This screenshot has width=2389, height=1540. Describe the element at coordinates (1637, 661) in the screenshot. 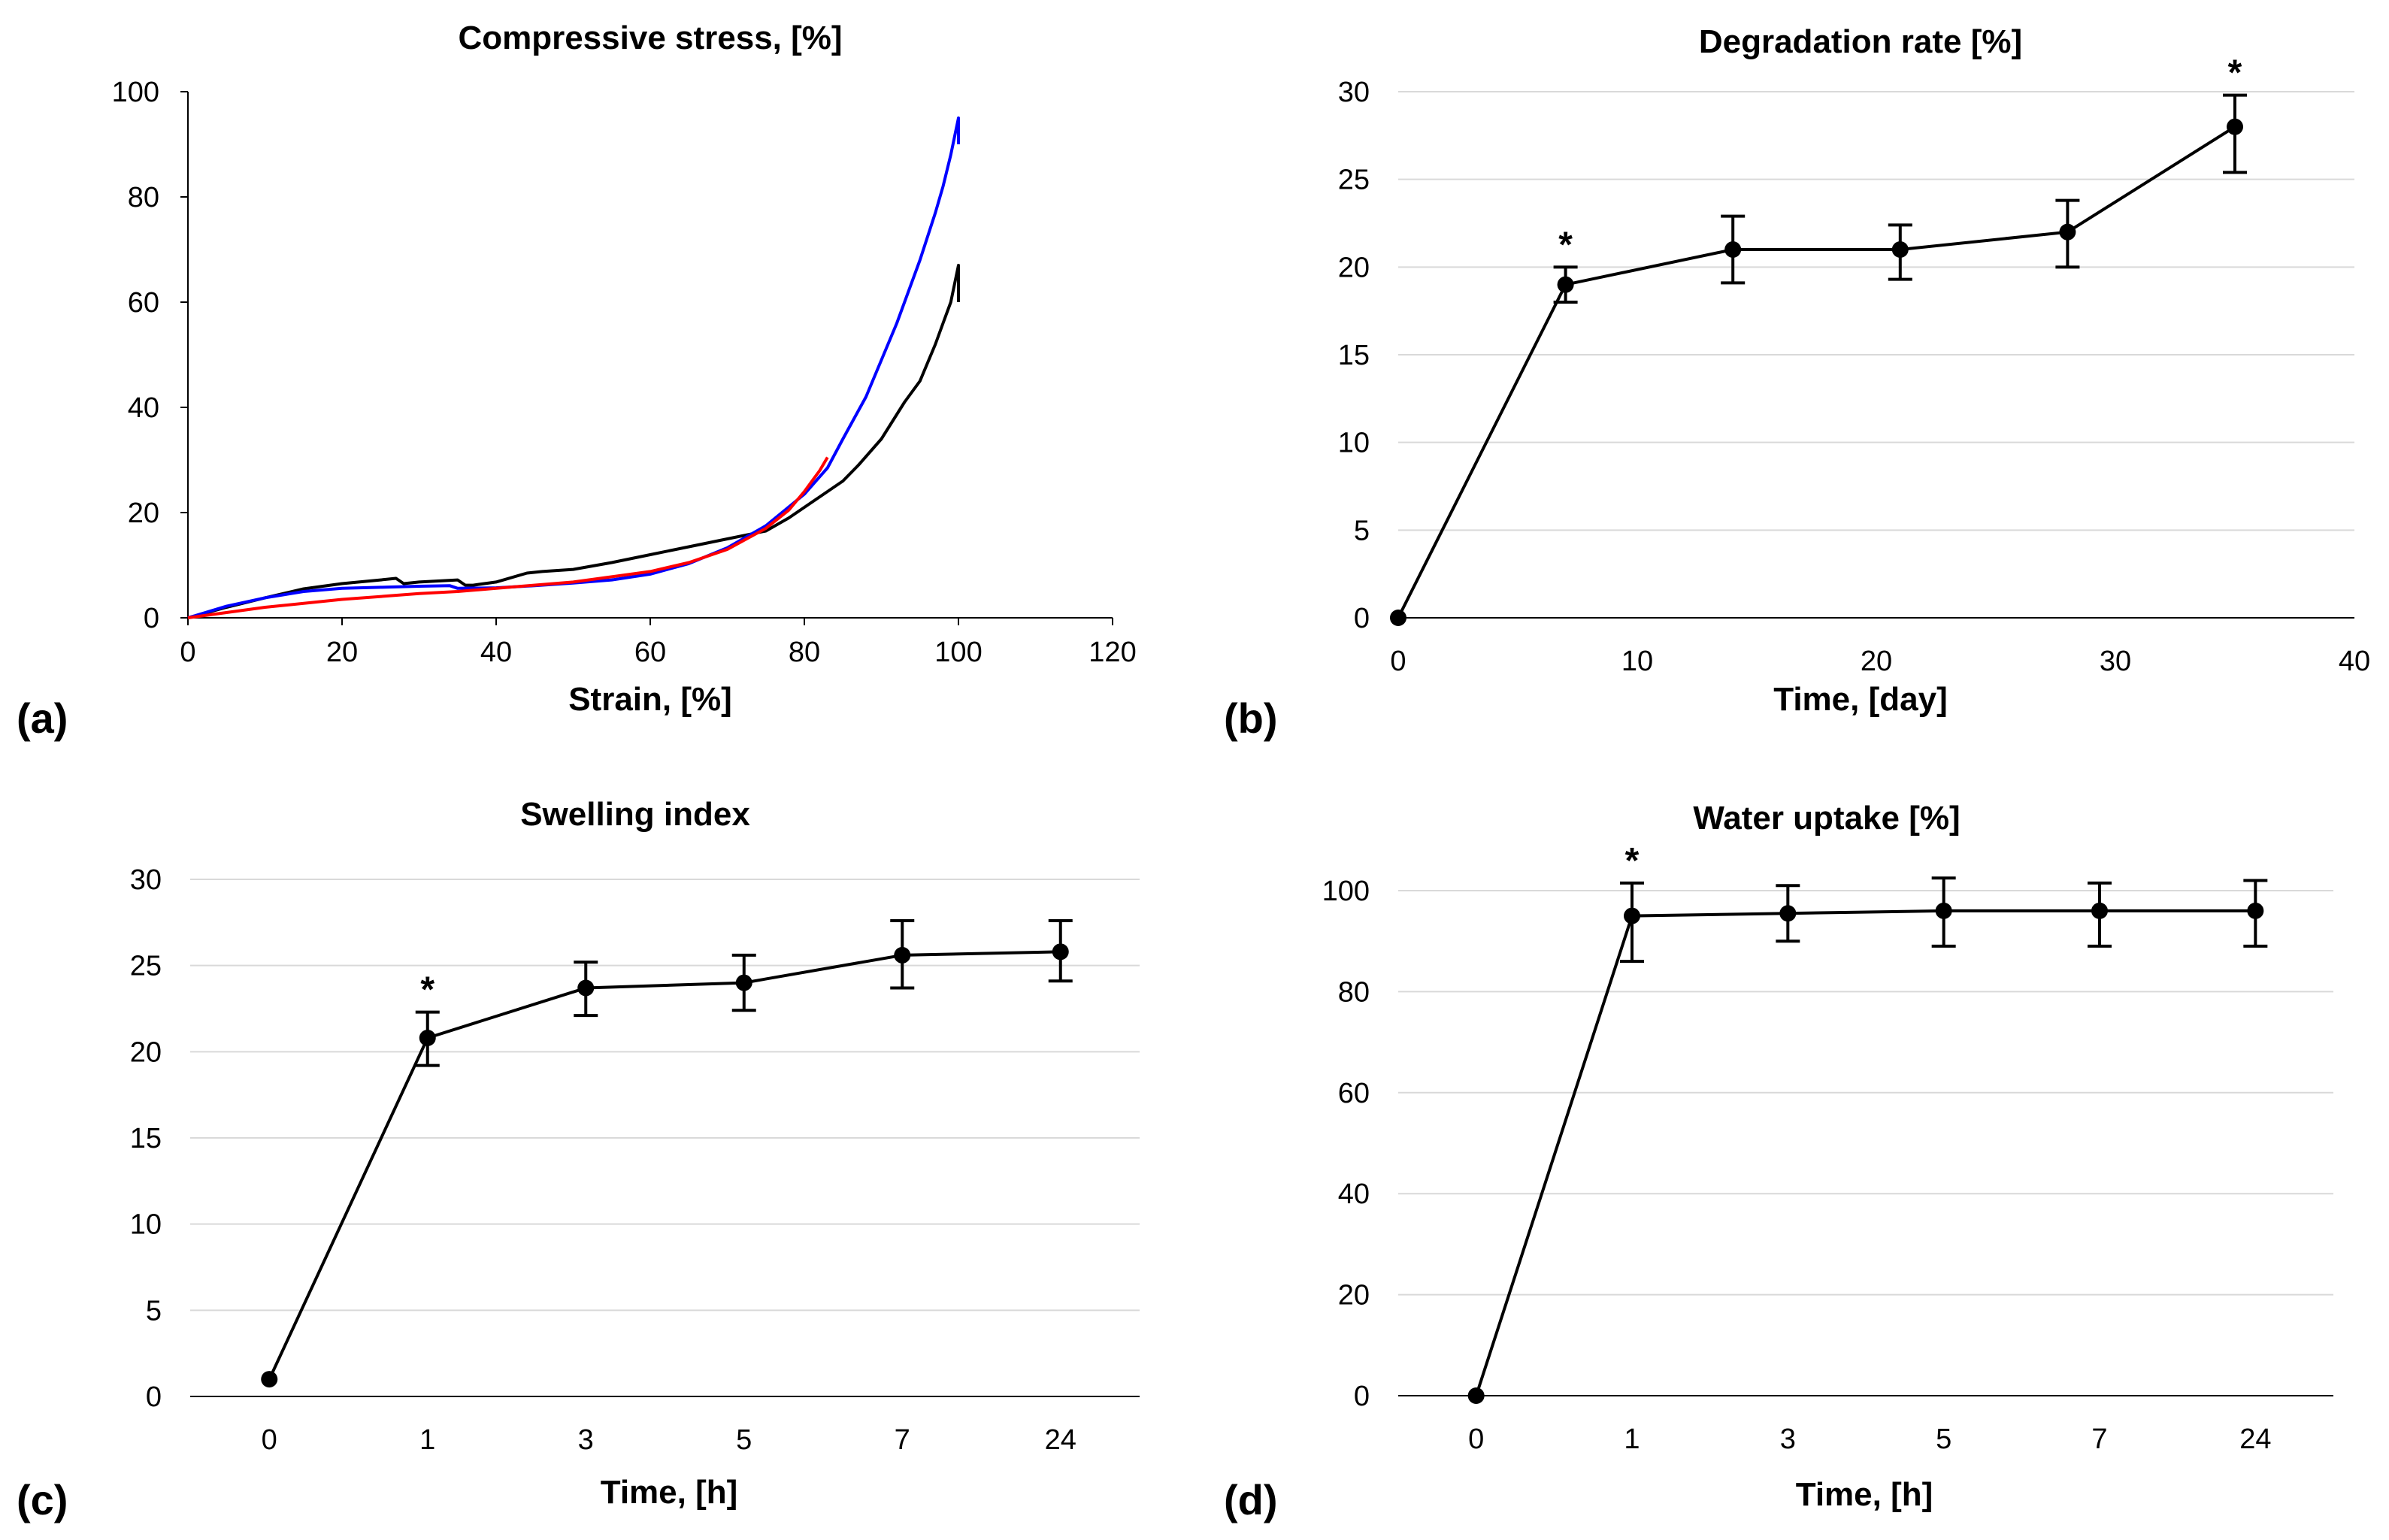

I see `panel-b-x-tick-label: 10` at that location.